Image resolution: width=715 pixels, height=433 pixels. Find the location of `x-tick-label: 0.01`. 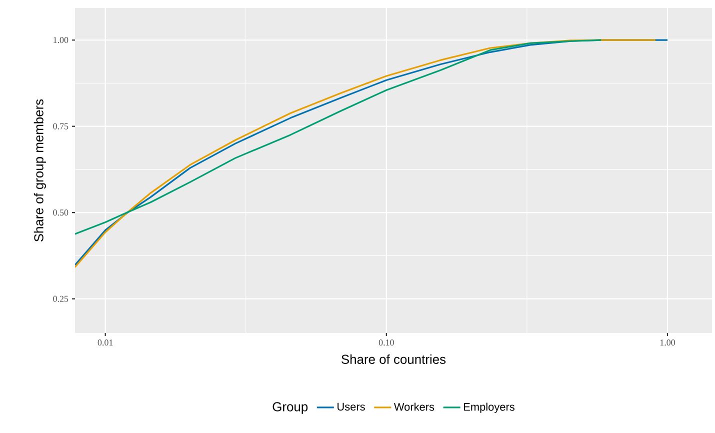

x-tick-label: 0.01 is located at coordinates (105, 343).